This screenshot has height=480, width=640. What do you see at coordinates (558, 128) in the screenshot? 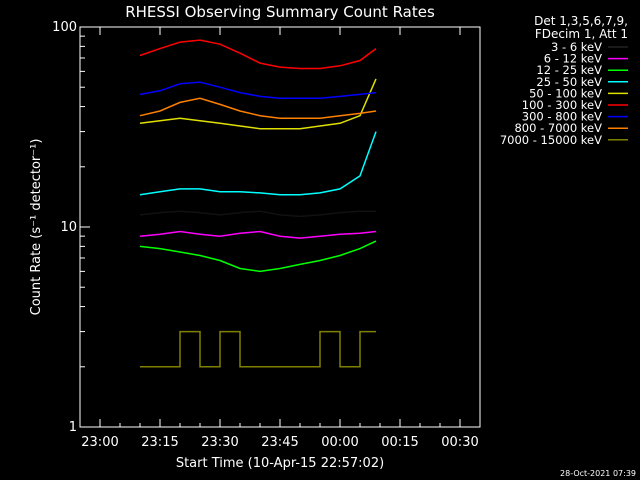
I see `legend-label: 800 - 7000 keV` at bounding box center [558, 128].